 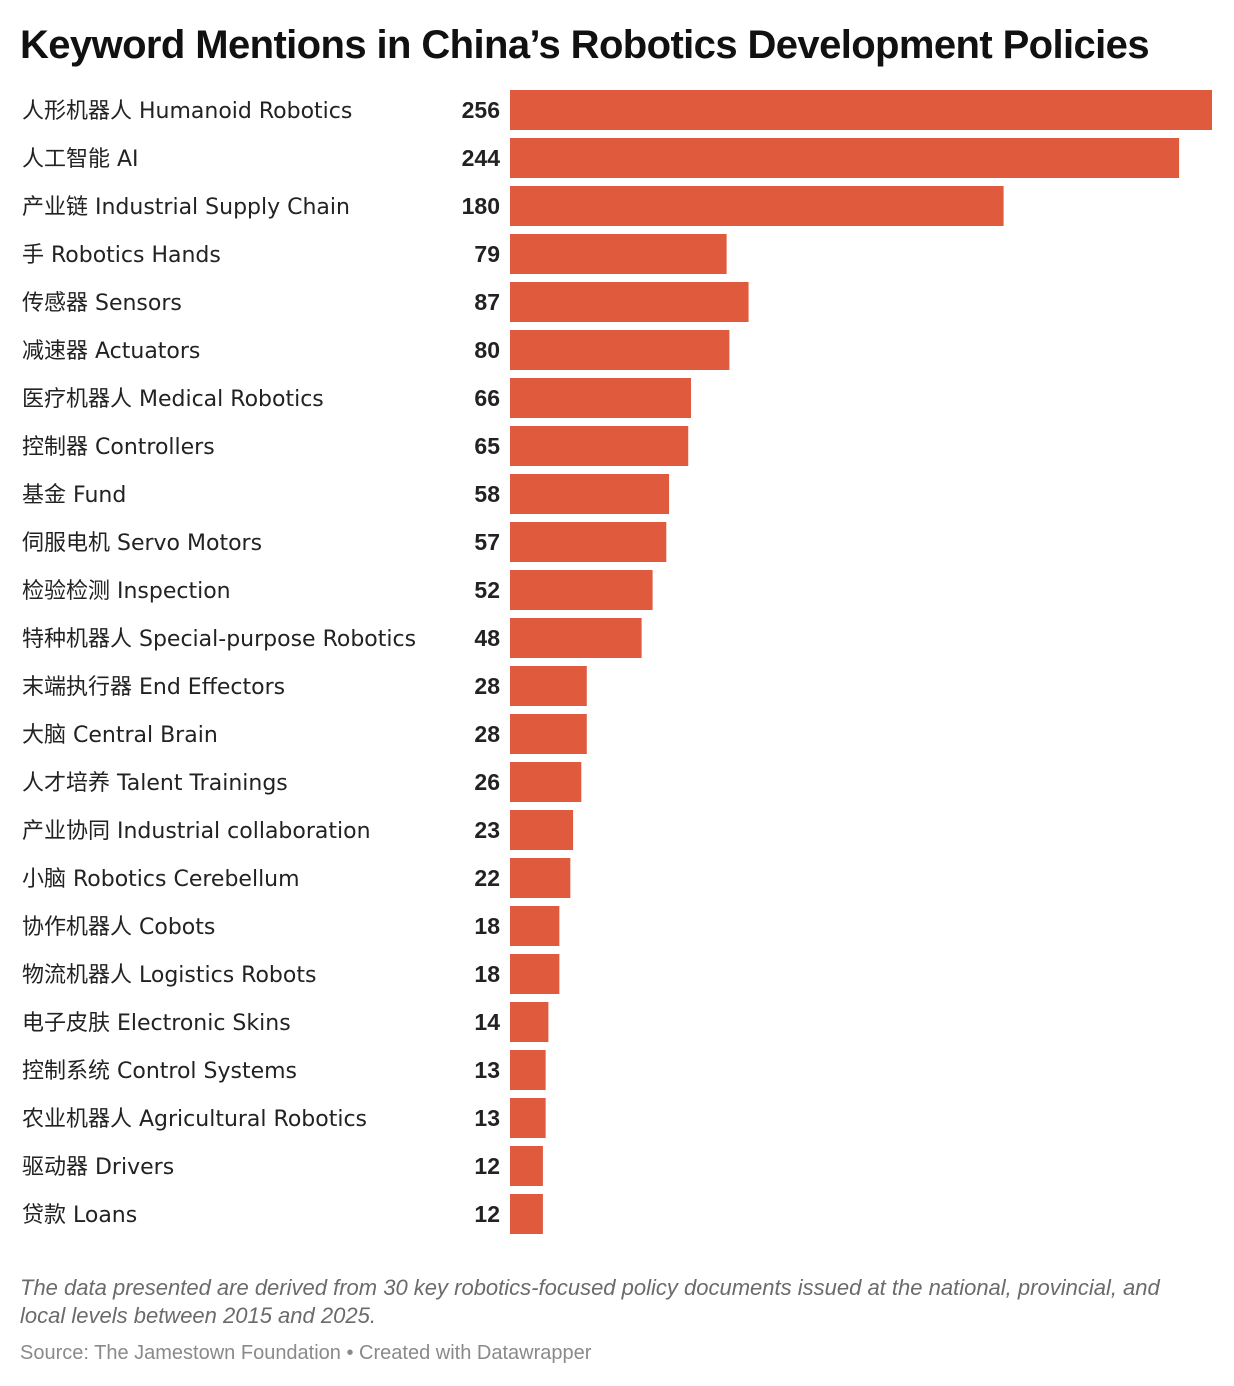 What do you see at coordinates (487, 830) in the screenshot?
I see `value-label: 23` at bounding box center [487, 830].